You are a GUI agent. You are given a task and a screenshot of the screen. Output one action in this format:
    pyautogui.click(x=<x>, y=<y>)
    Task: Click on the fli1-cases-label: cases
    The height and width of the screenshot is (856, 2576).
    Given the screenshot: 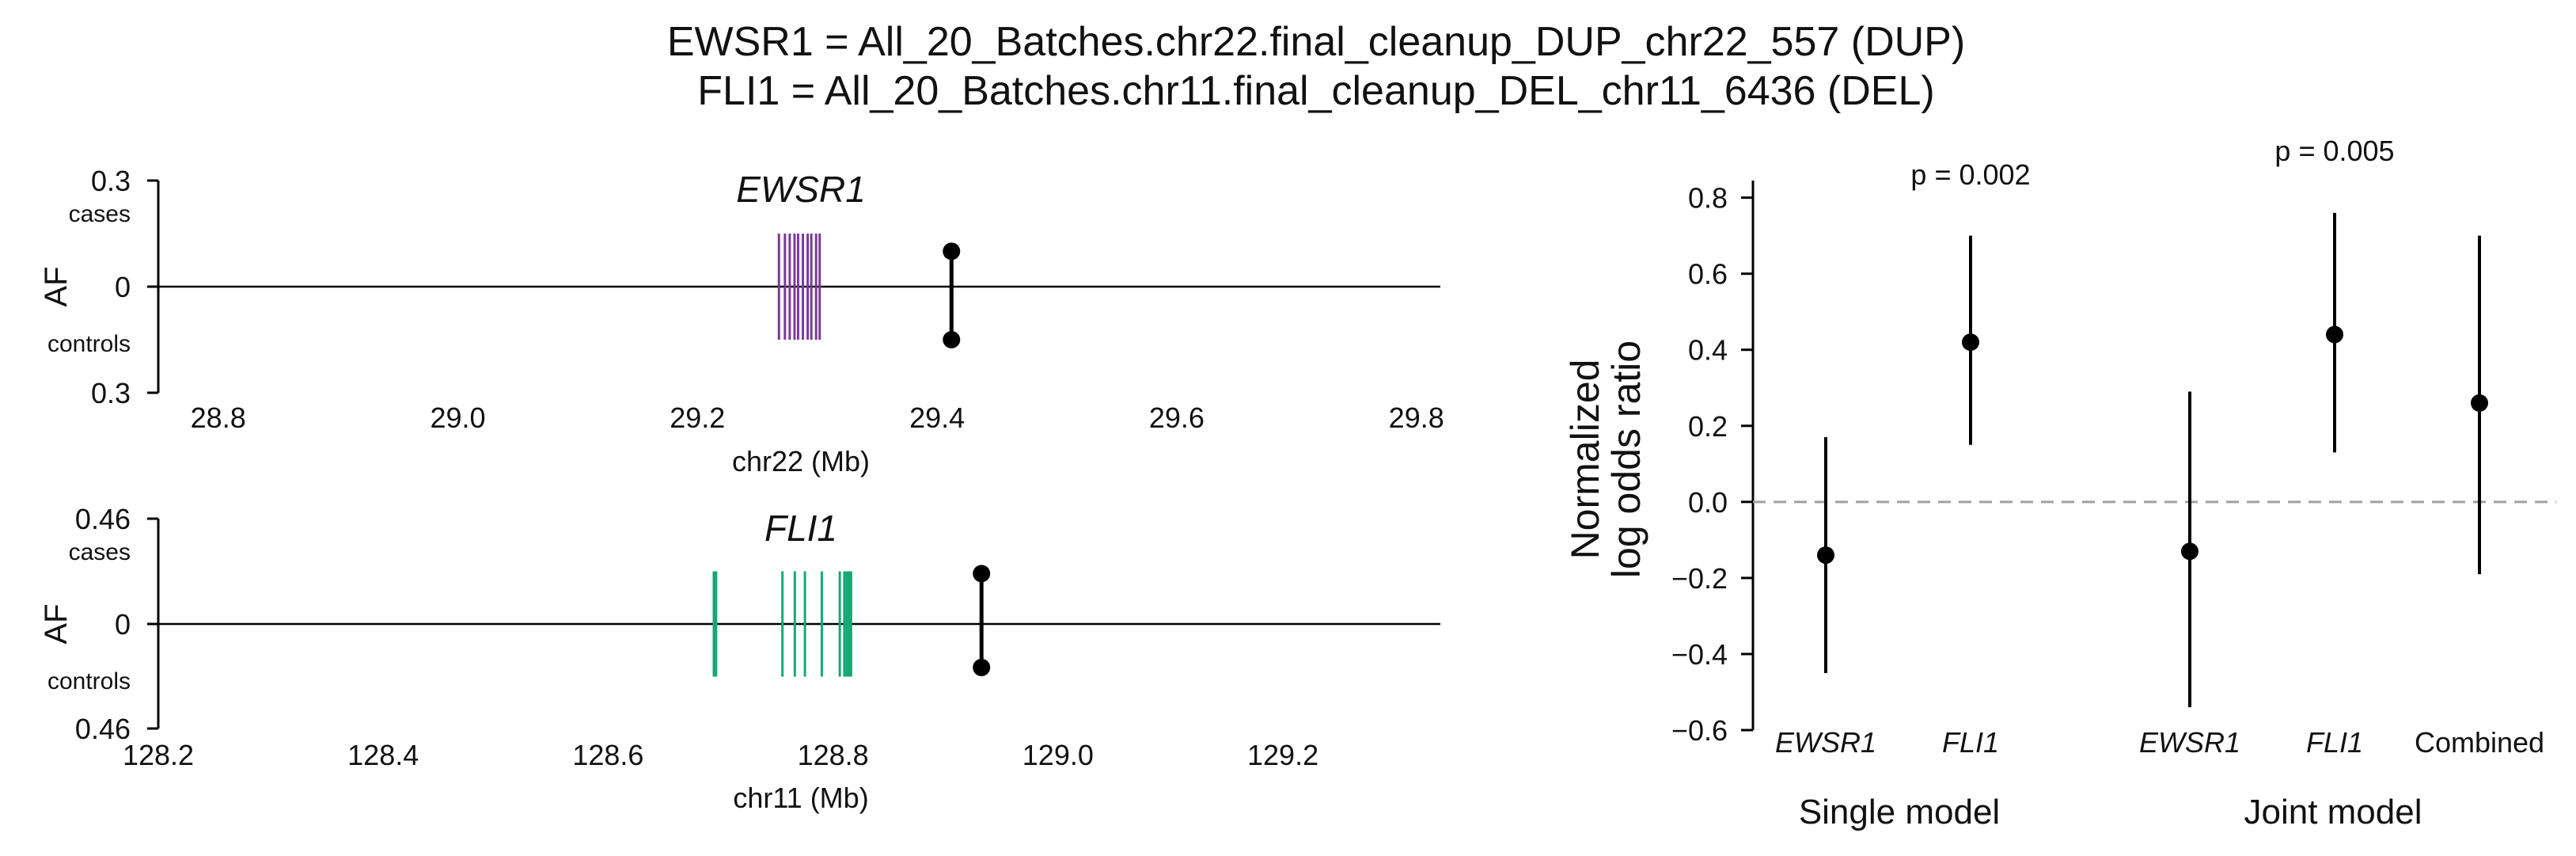 What is the action you would take?
    pyautogui.click(x=100, y=552)
    